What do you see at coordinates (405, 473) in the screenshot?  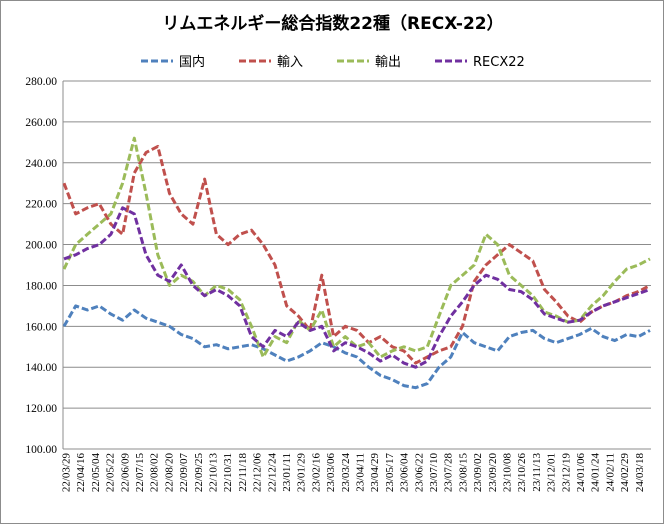 I see `x-tick-label-23: 23/06/04` at bounding box center [405, 473].